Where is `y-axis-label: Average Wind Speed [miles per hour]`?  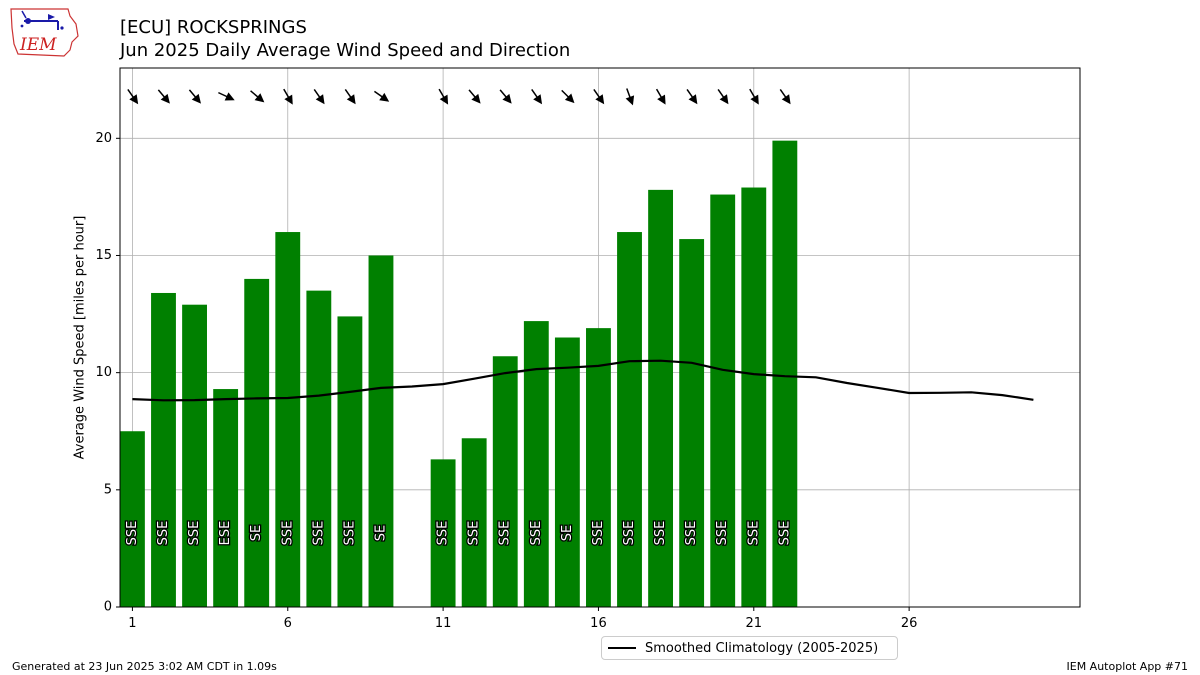
y-axis-label: Average Wind Speed [miles per hour] is located at coordinates (80, 338).